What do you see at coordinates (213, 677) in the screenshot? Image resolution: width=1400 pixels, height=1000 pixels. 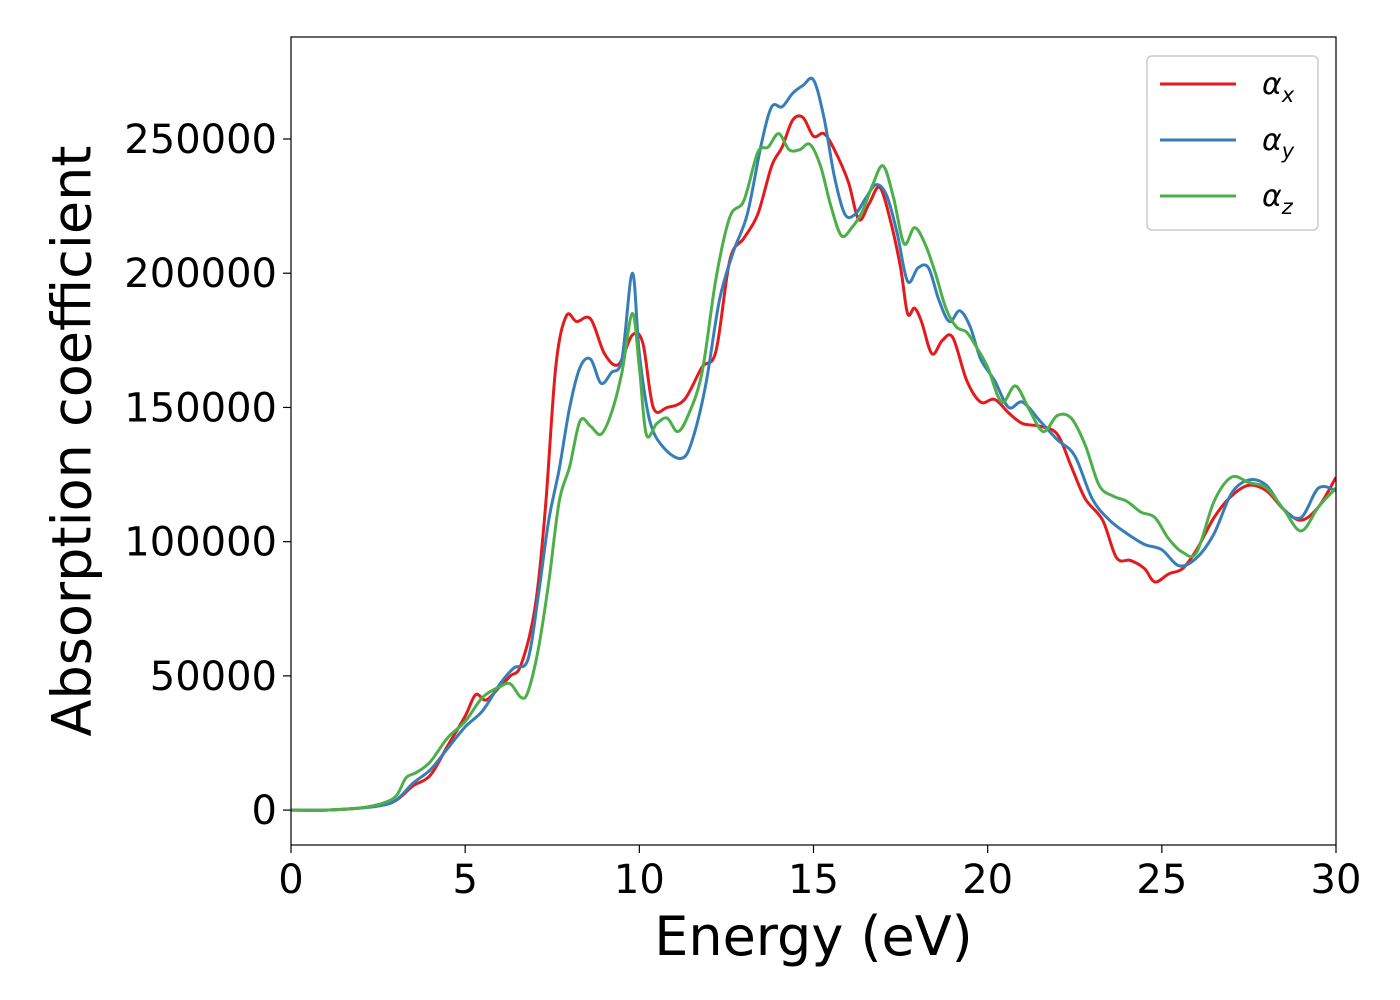 I see `y-tick-label: 50000` at bounding box center [213, 677].